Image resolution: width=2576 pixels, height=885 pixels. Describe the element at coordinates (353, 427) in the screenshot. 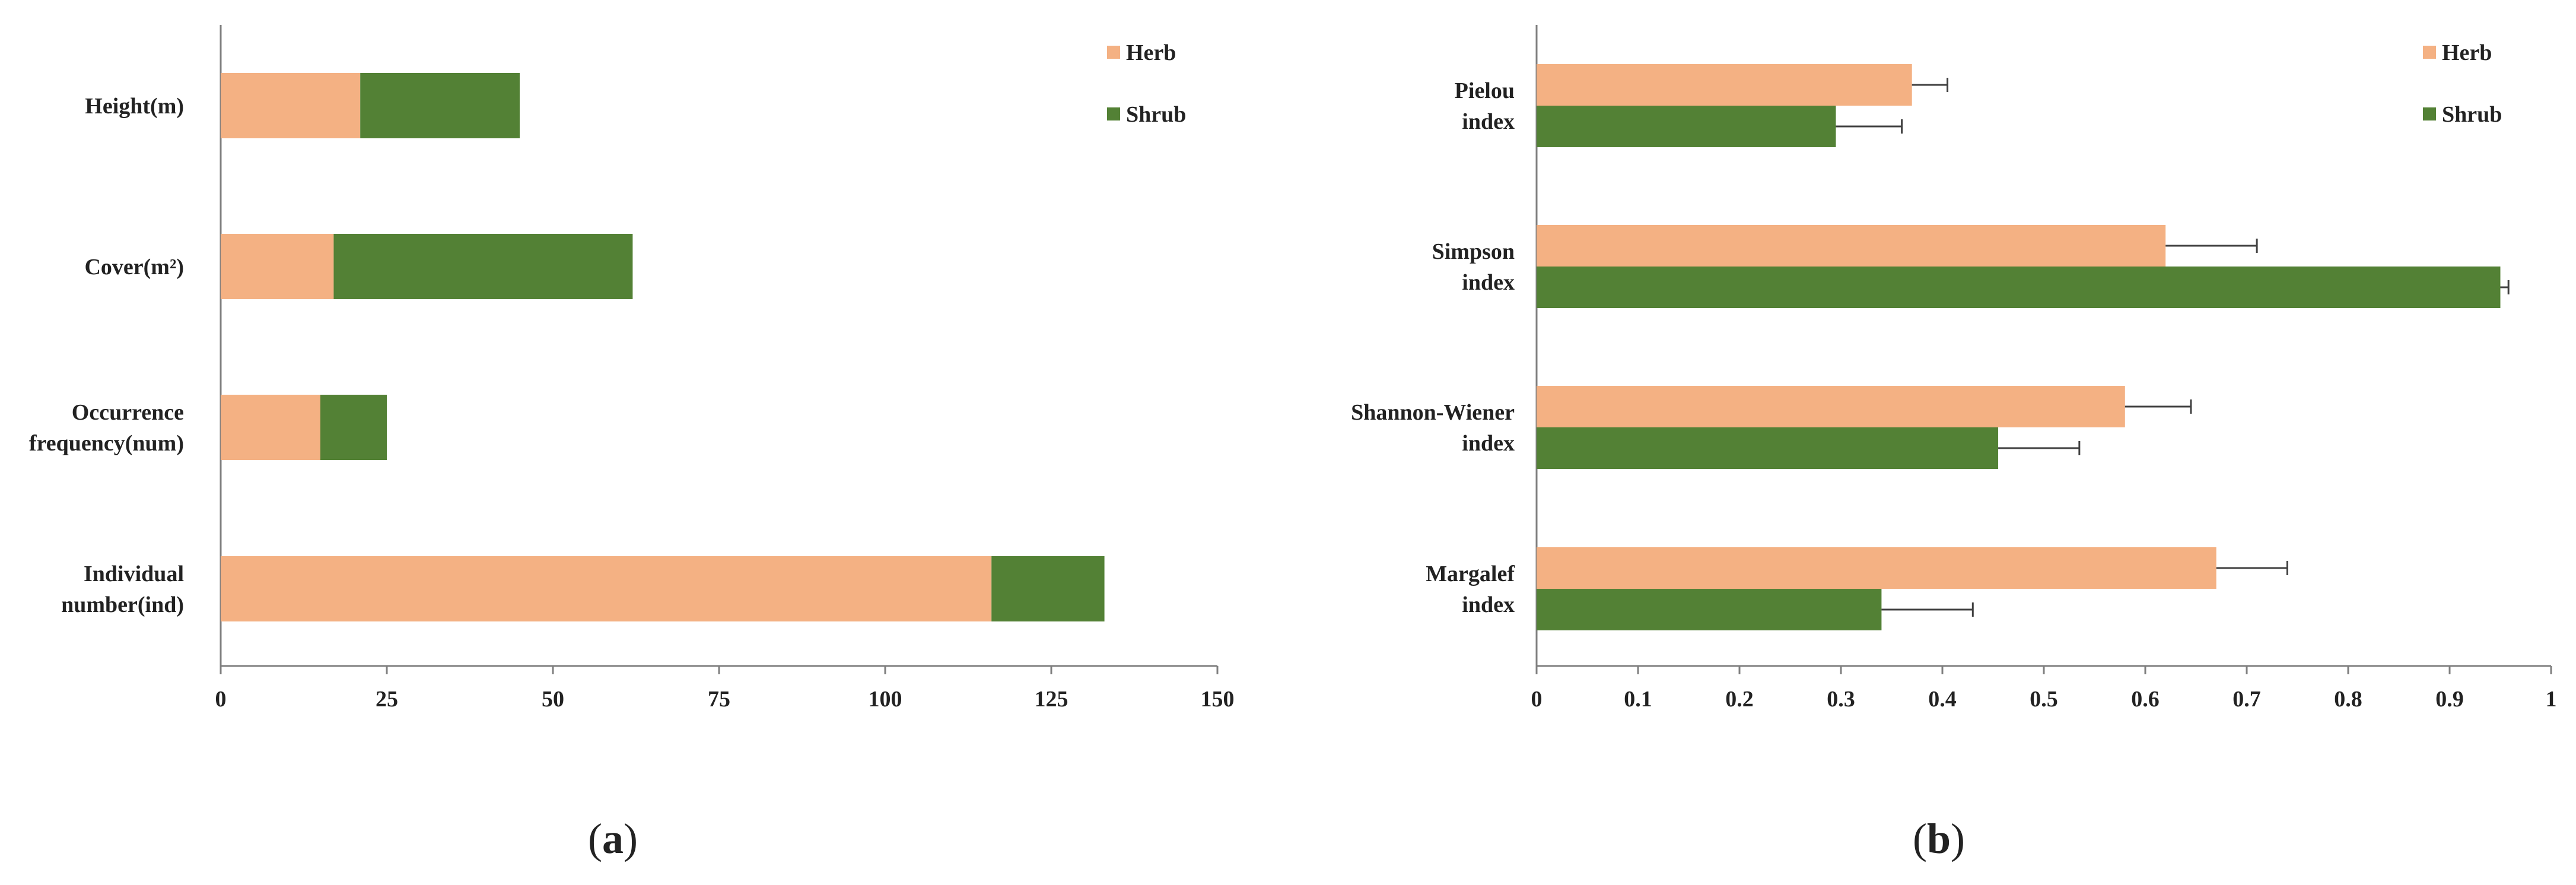

I see `bar-shrub-occurrence-frequency-num` at that location.